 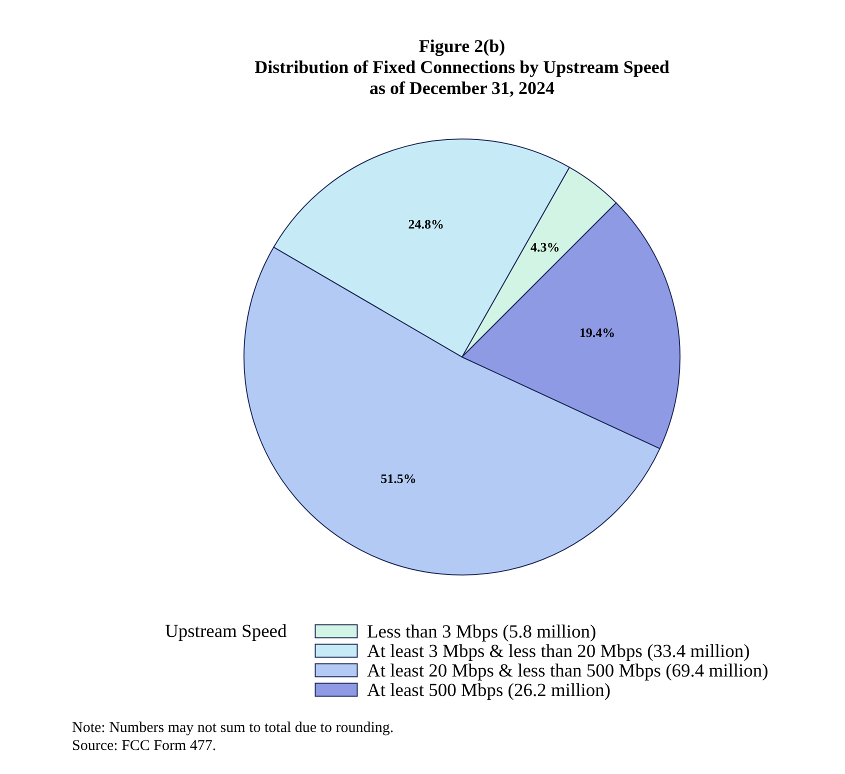 What do you see at coordinates (233, 728) in the screenshot?
I see `text: Note: Numbers may not sum to total due to rounding.` at bounding box center [233, 728].